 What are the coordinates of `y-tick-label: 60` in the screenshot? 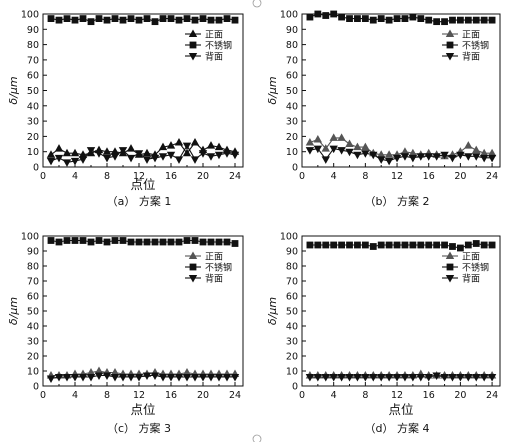 It's located at (33, 297).